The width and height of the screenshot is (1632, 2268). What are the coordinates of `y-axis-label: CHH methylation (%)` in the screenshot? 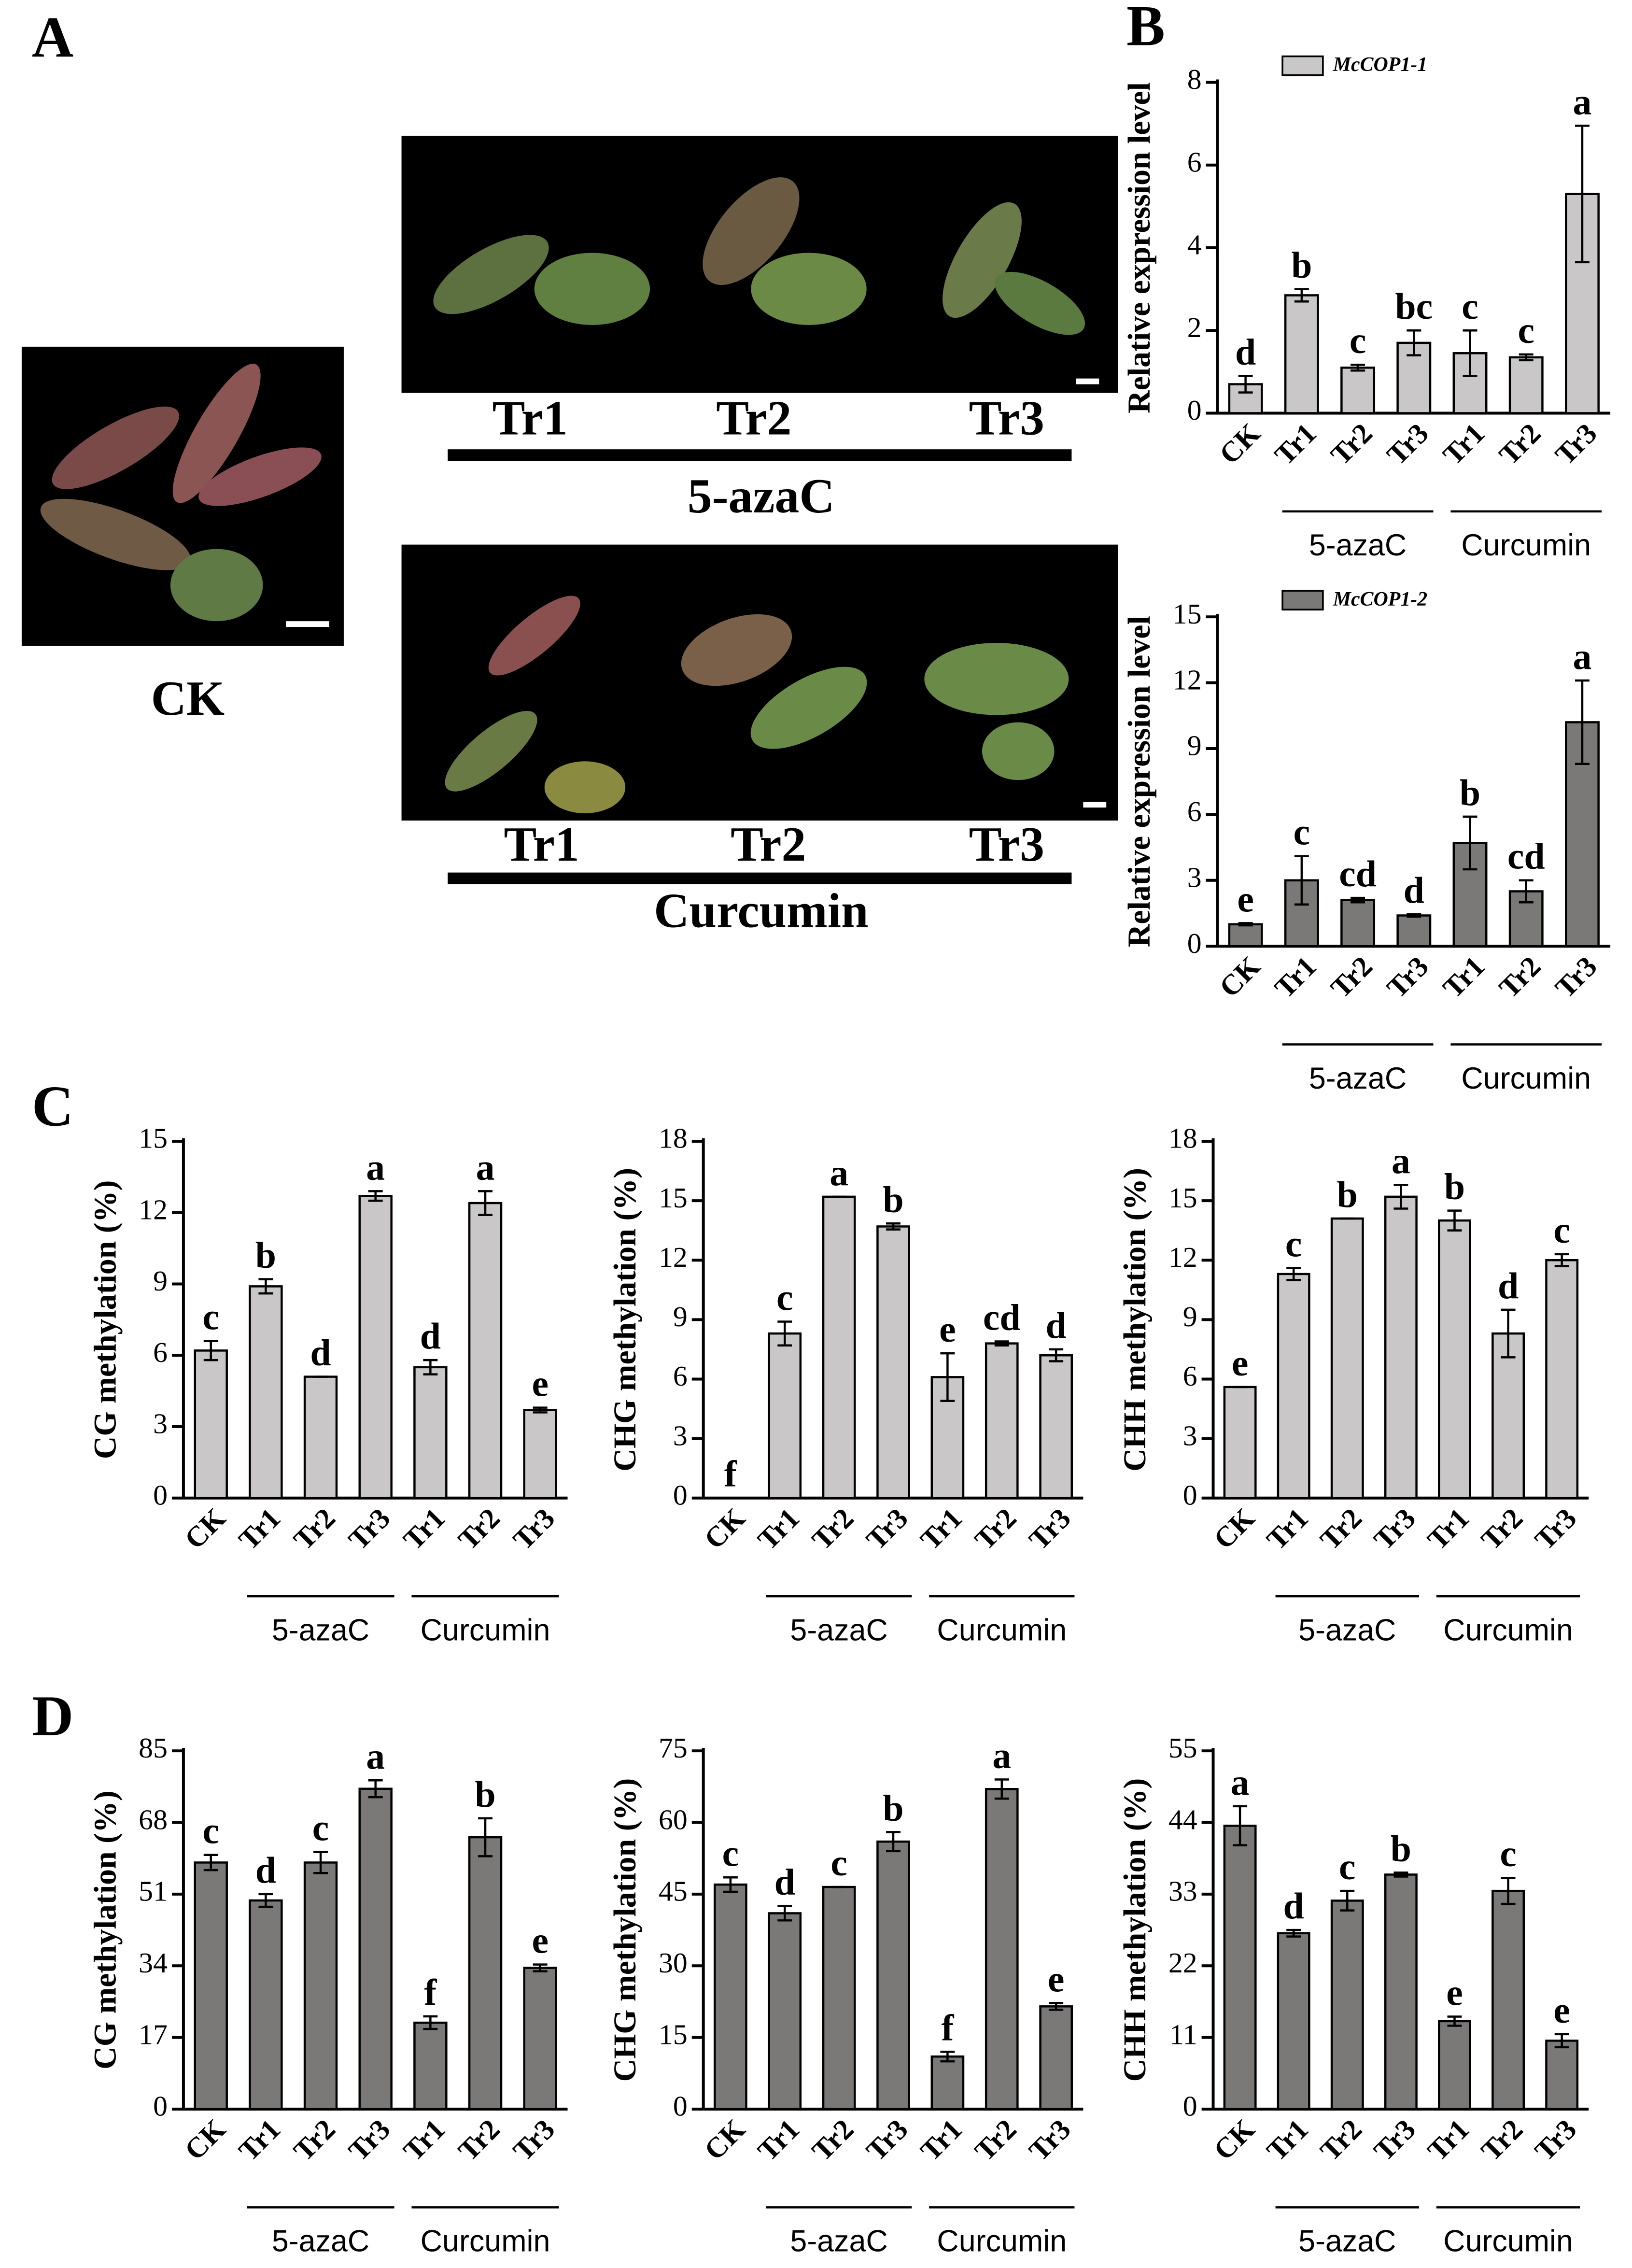 It's located at (1135, 1930).